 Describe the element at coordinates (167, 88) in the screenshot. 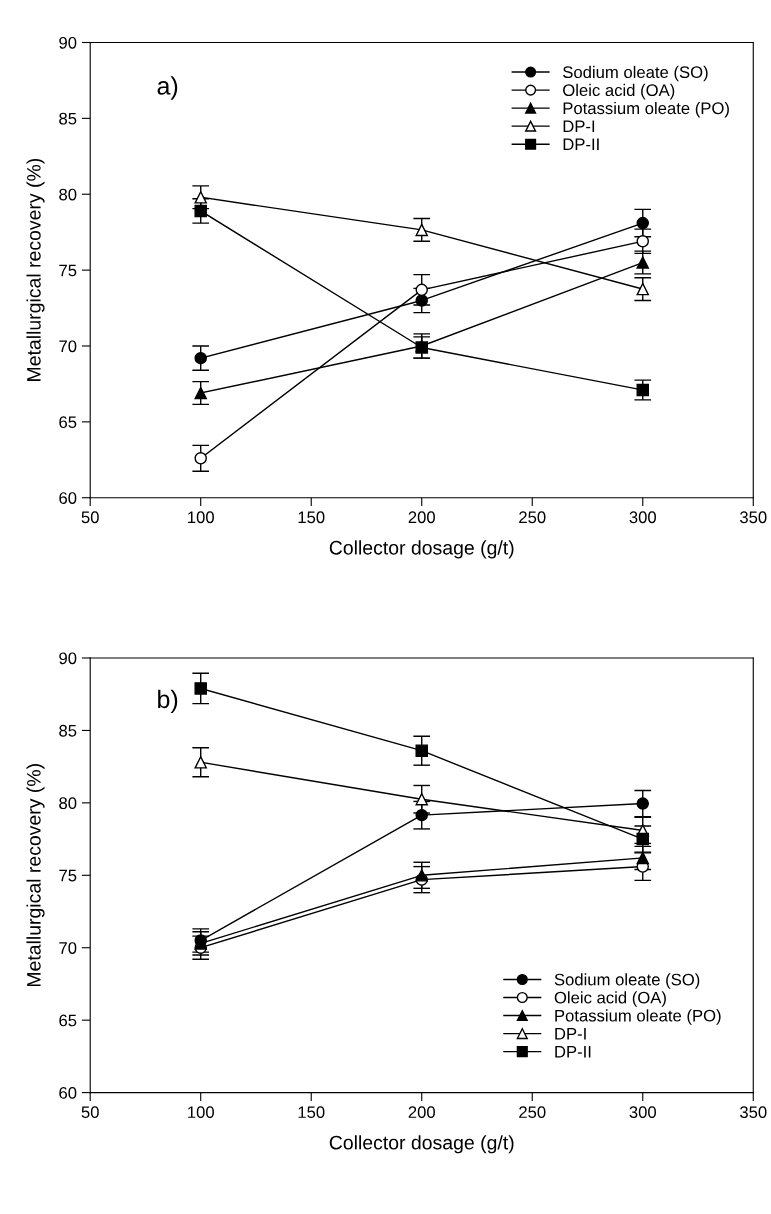

I see `annotation: a)` at that location.